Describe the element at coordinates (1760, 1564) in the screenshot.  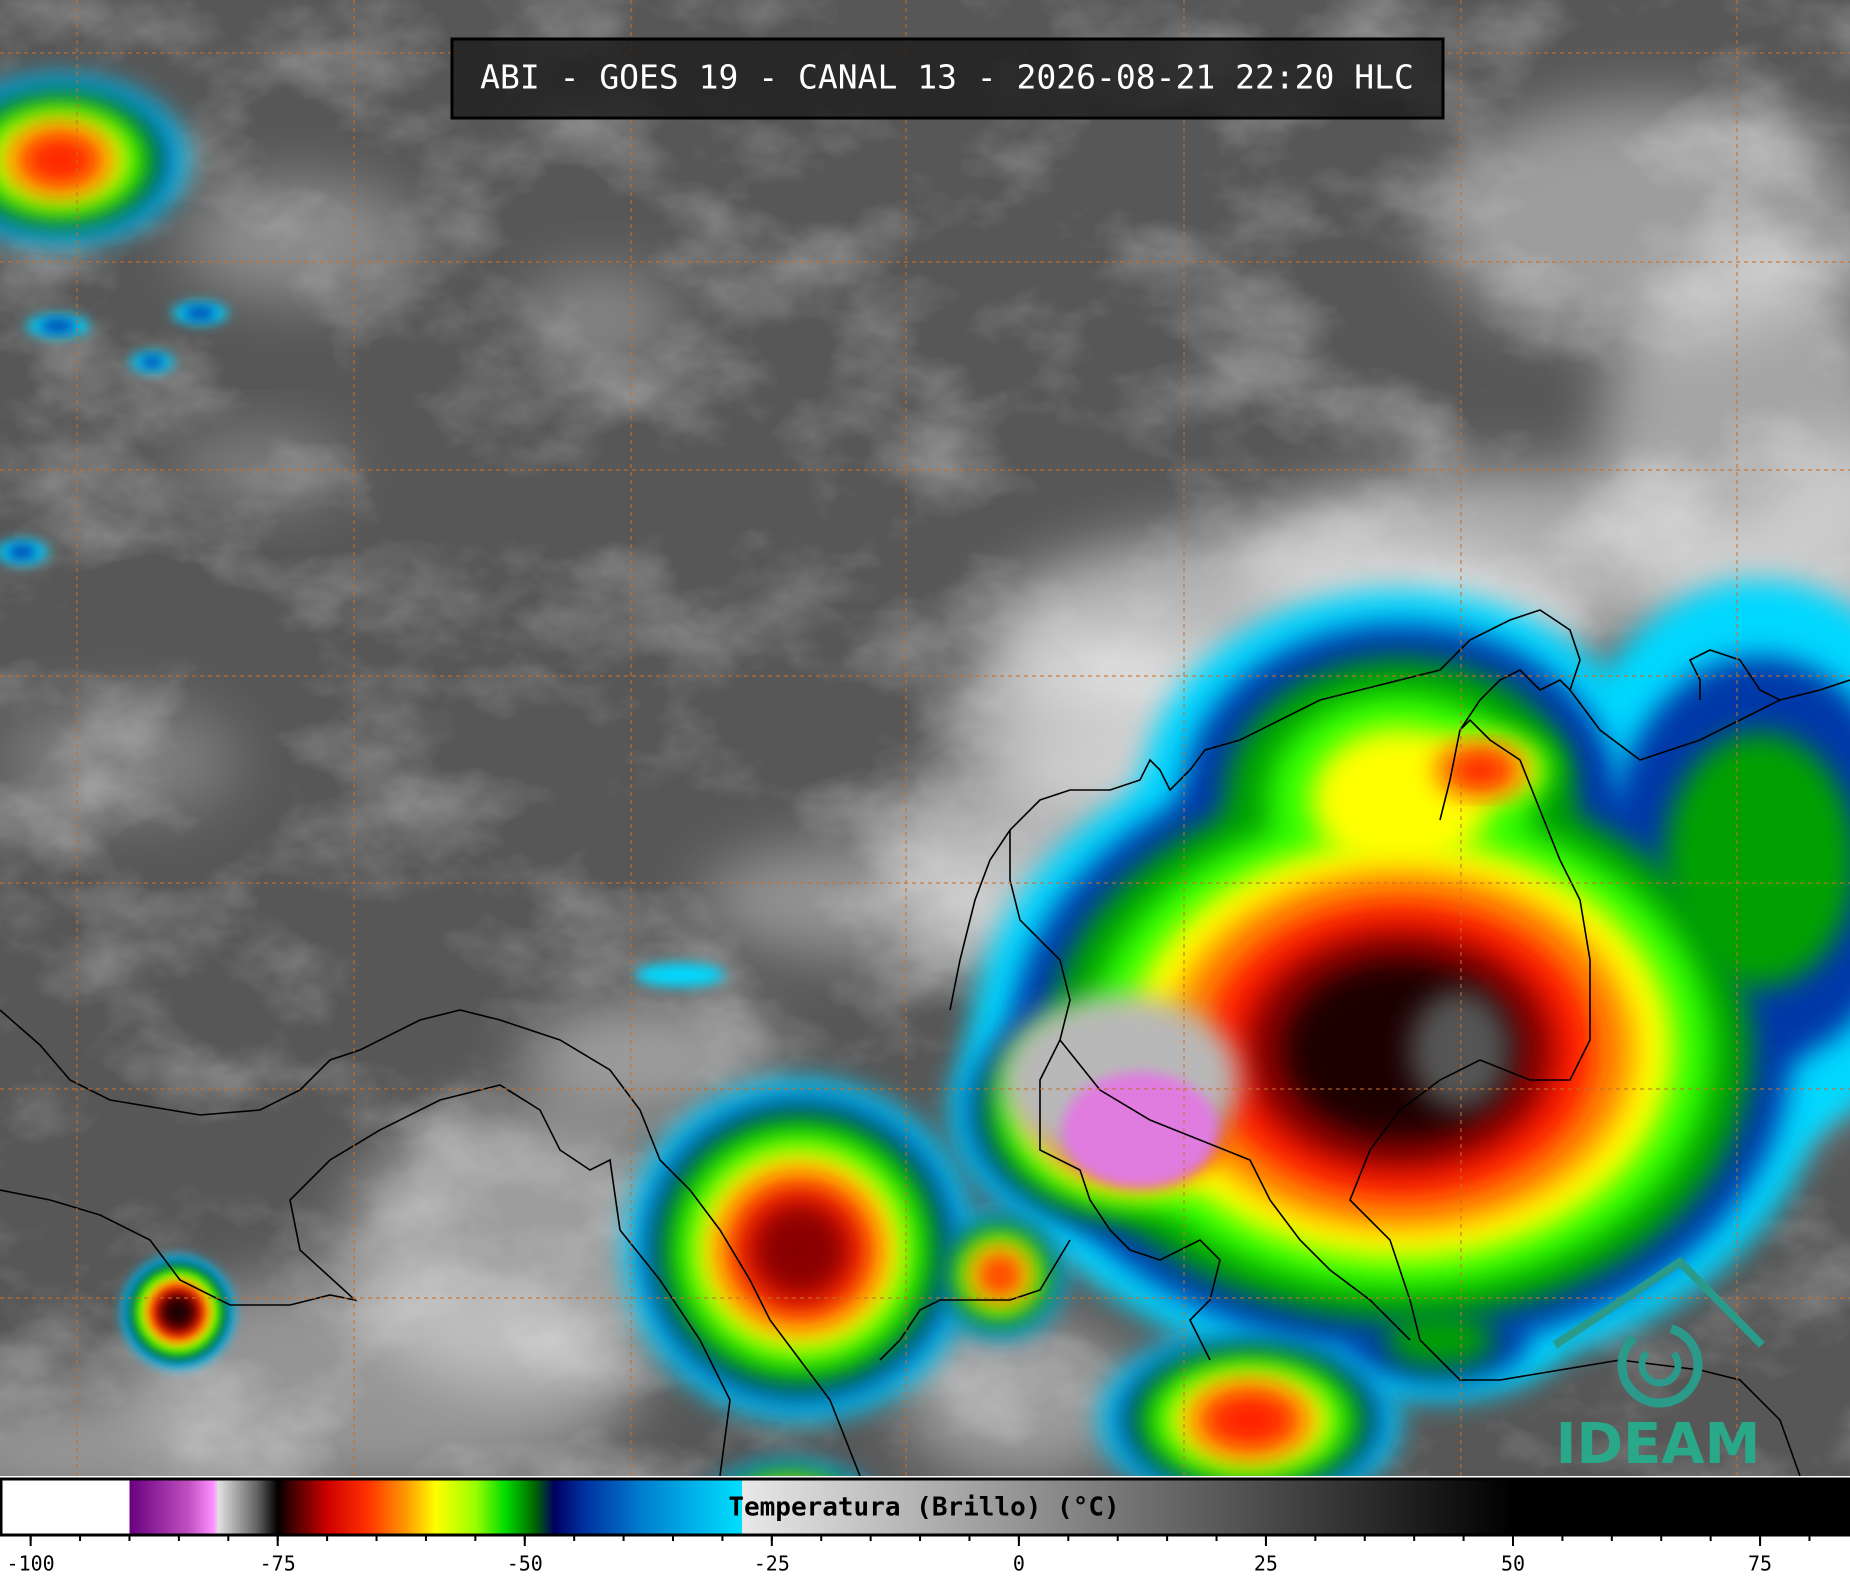
I see `tick-label: 75` at that location.